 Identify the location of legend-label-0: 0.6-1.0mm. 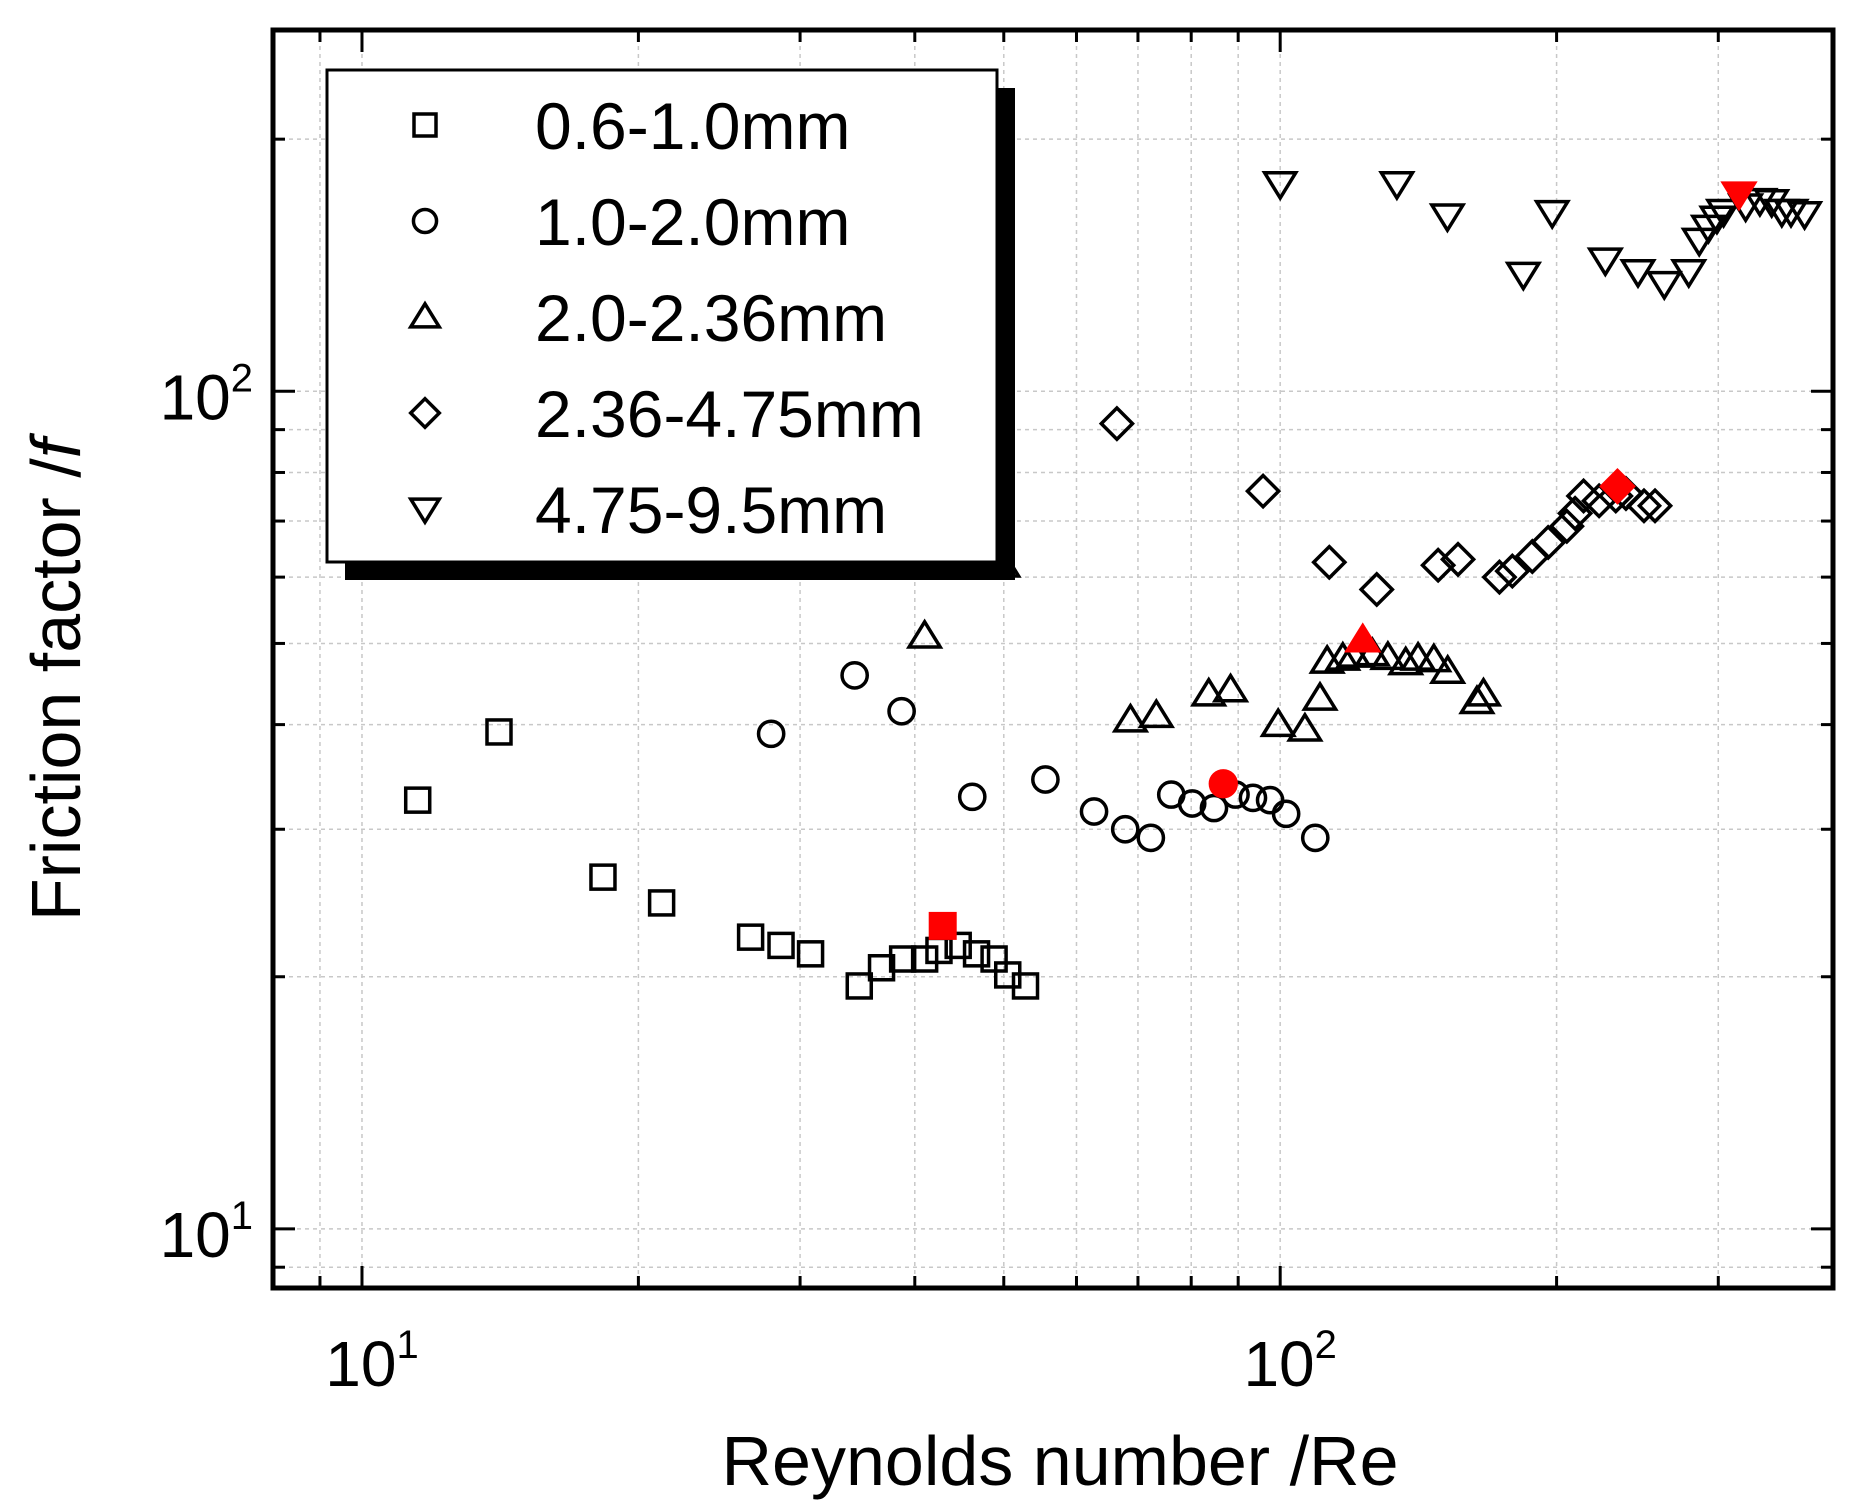
(692, 126).